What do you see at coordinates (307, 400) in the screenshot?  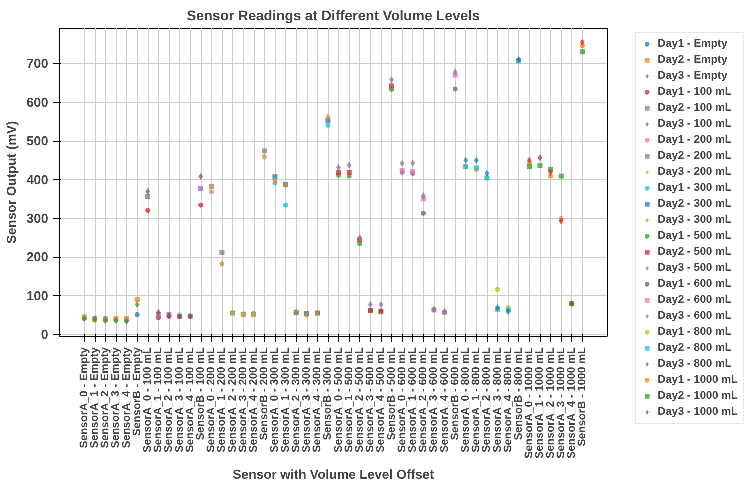 I see `x-tick-label: SensorA_3 - 300 mL` at bounding box center [307, 400].